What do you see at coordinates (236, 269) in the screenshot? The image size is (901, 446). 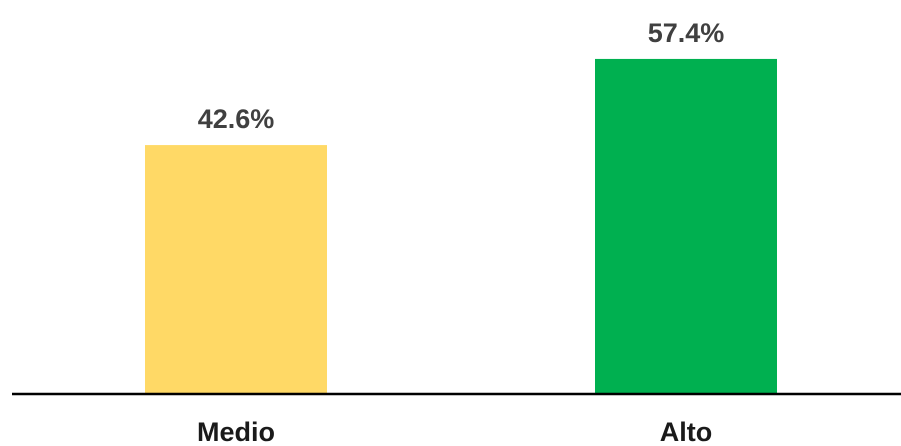 I see `bar-medio` at bounding box center [236, 269].